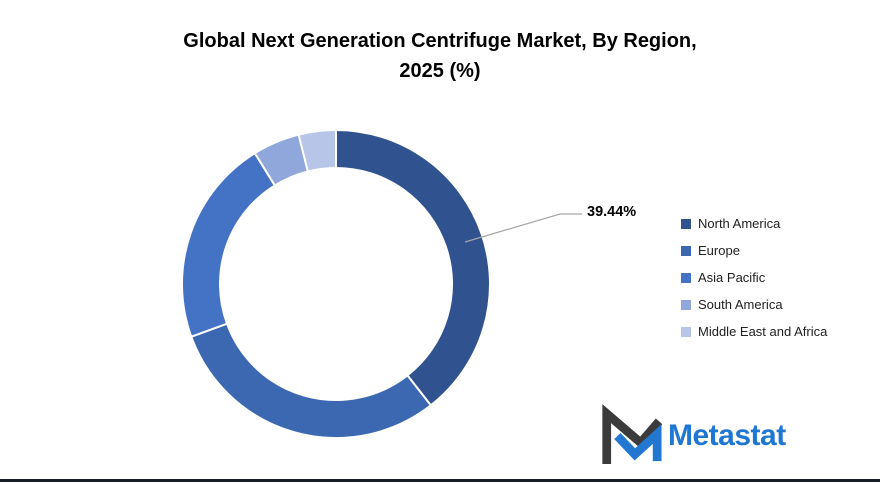 The image size is (880, 484). I want to click on donut-slice-north-america, so click(413, 267).